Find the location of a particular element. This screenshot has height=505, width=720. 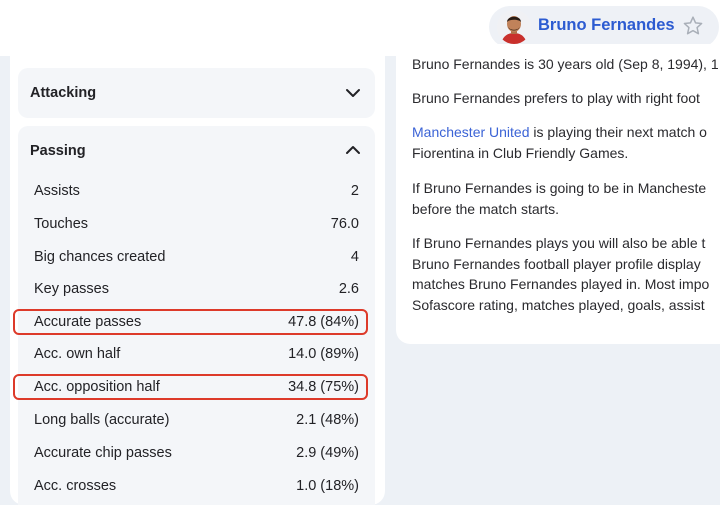

about-text: is playing their next match o is located at coordinates (618, 132).